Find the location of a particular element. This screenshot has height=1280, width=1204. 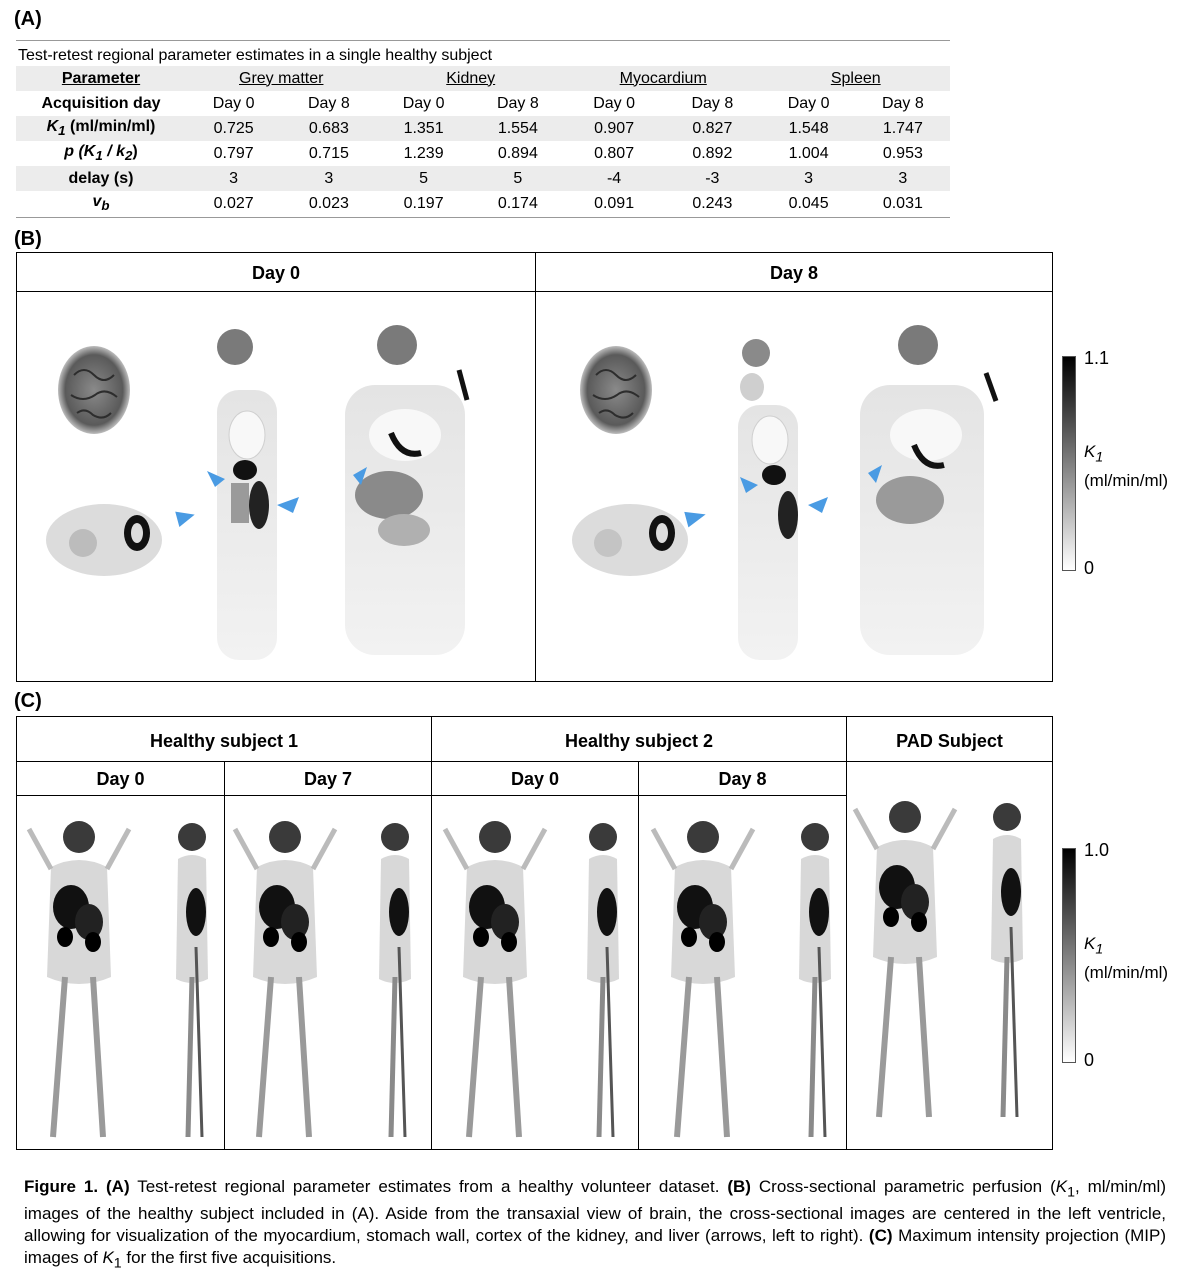

panel-b-divider is located at coordinates (535, 467).